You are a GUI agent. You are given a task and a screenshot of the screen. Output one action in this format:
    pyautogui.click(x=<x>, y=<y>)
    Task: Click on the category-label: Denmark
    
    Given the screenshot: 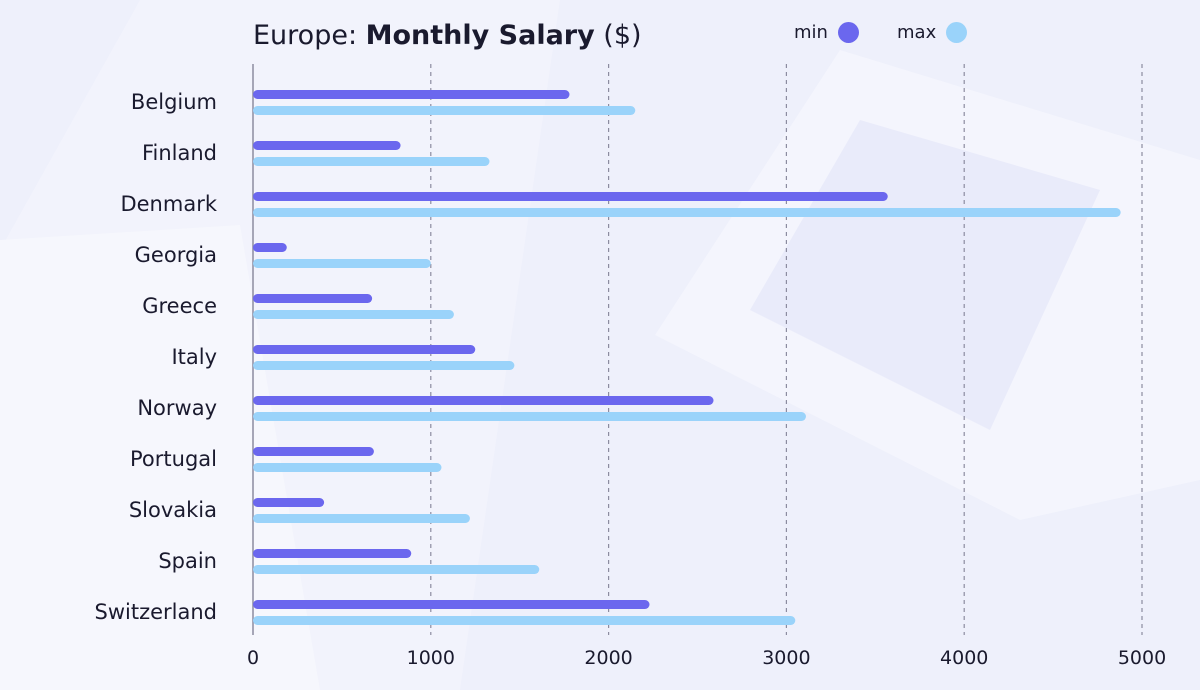 What is the action you would take?
    pyautogui.click(x=168, y=204)
    